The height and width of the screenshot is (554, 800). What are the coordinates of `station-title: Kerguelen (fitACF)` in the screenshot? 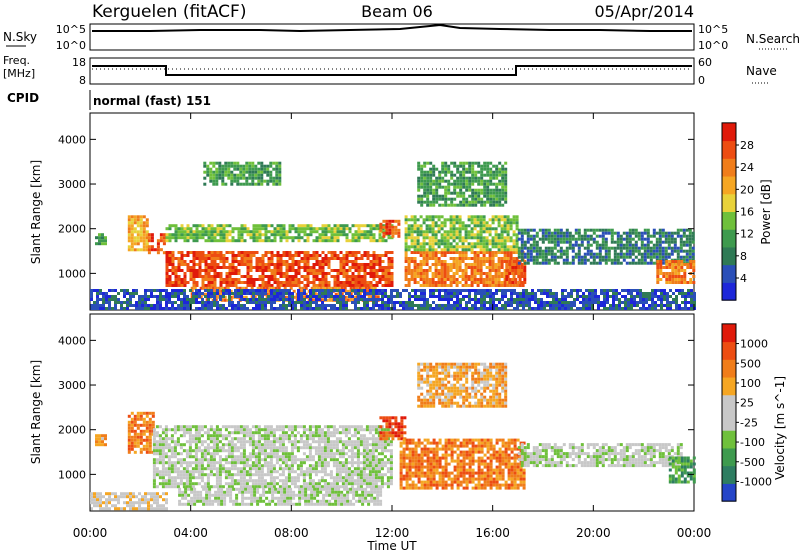 It's located at (169, 12).